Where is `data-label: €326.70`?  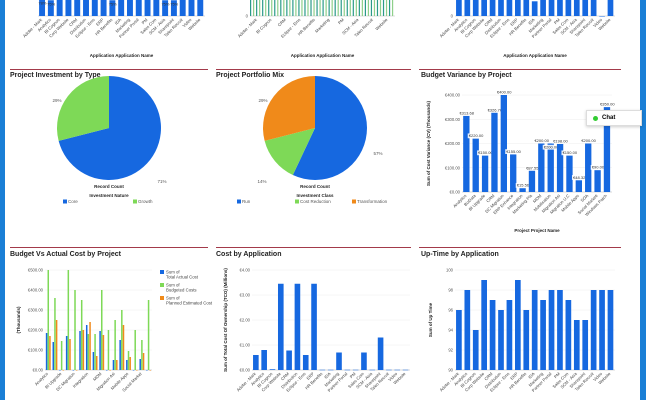
data-label: €326.70 is located at coordinates (495, 109).